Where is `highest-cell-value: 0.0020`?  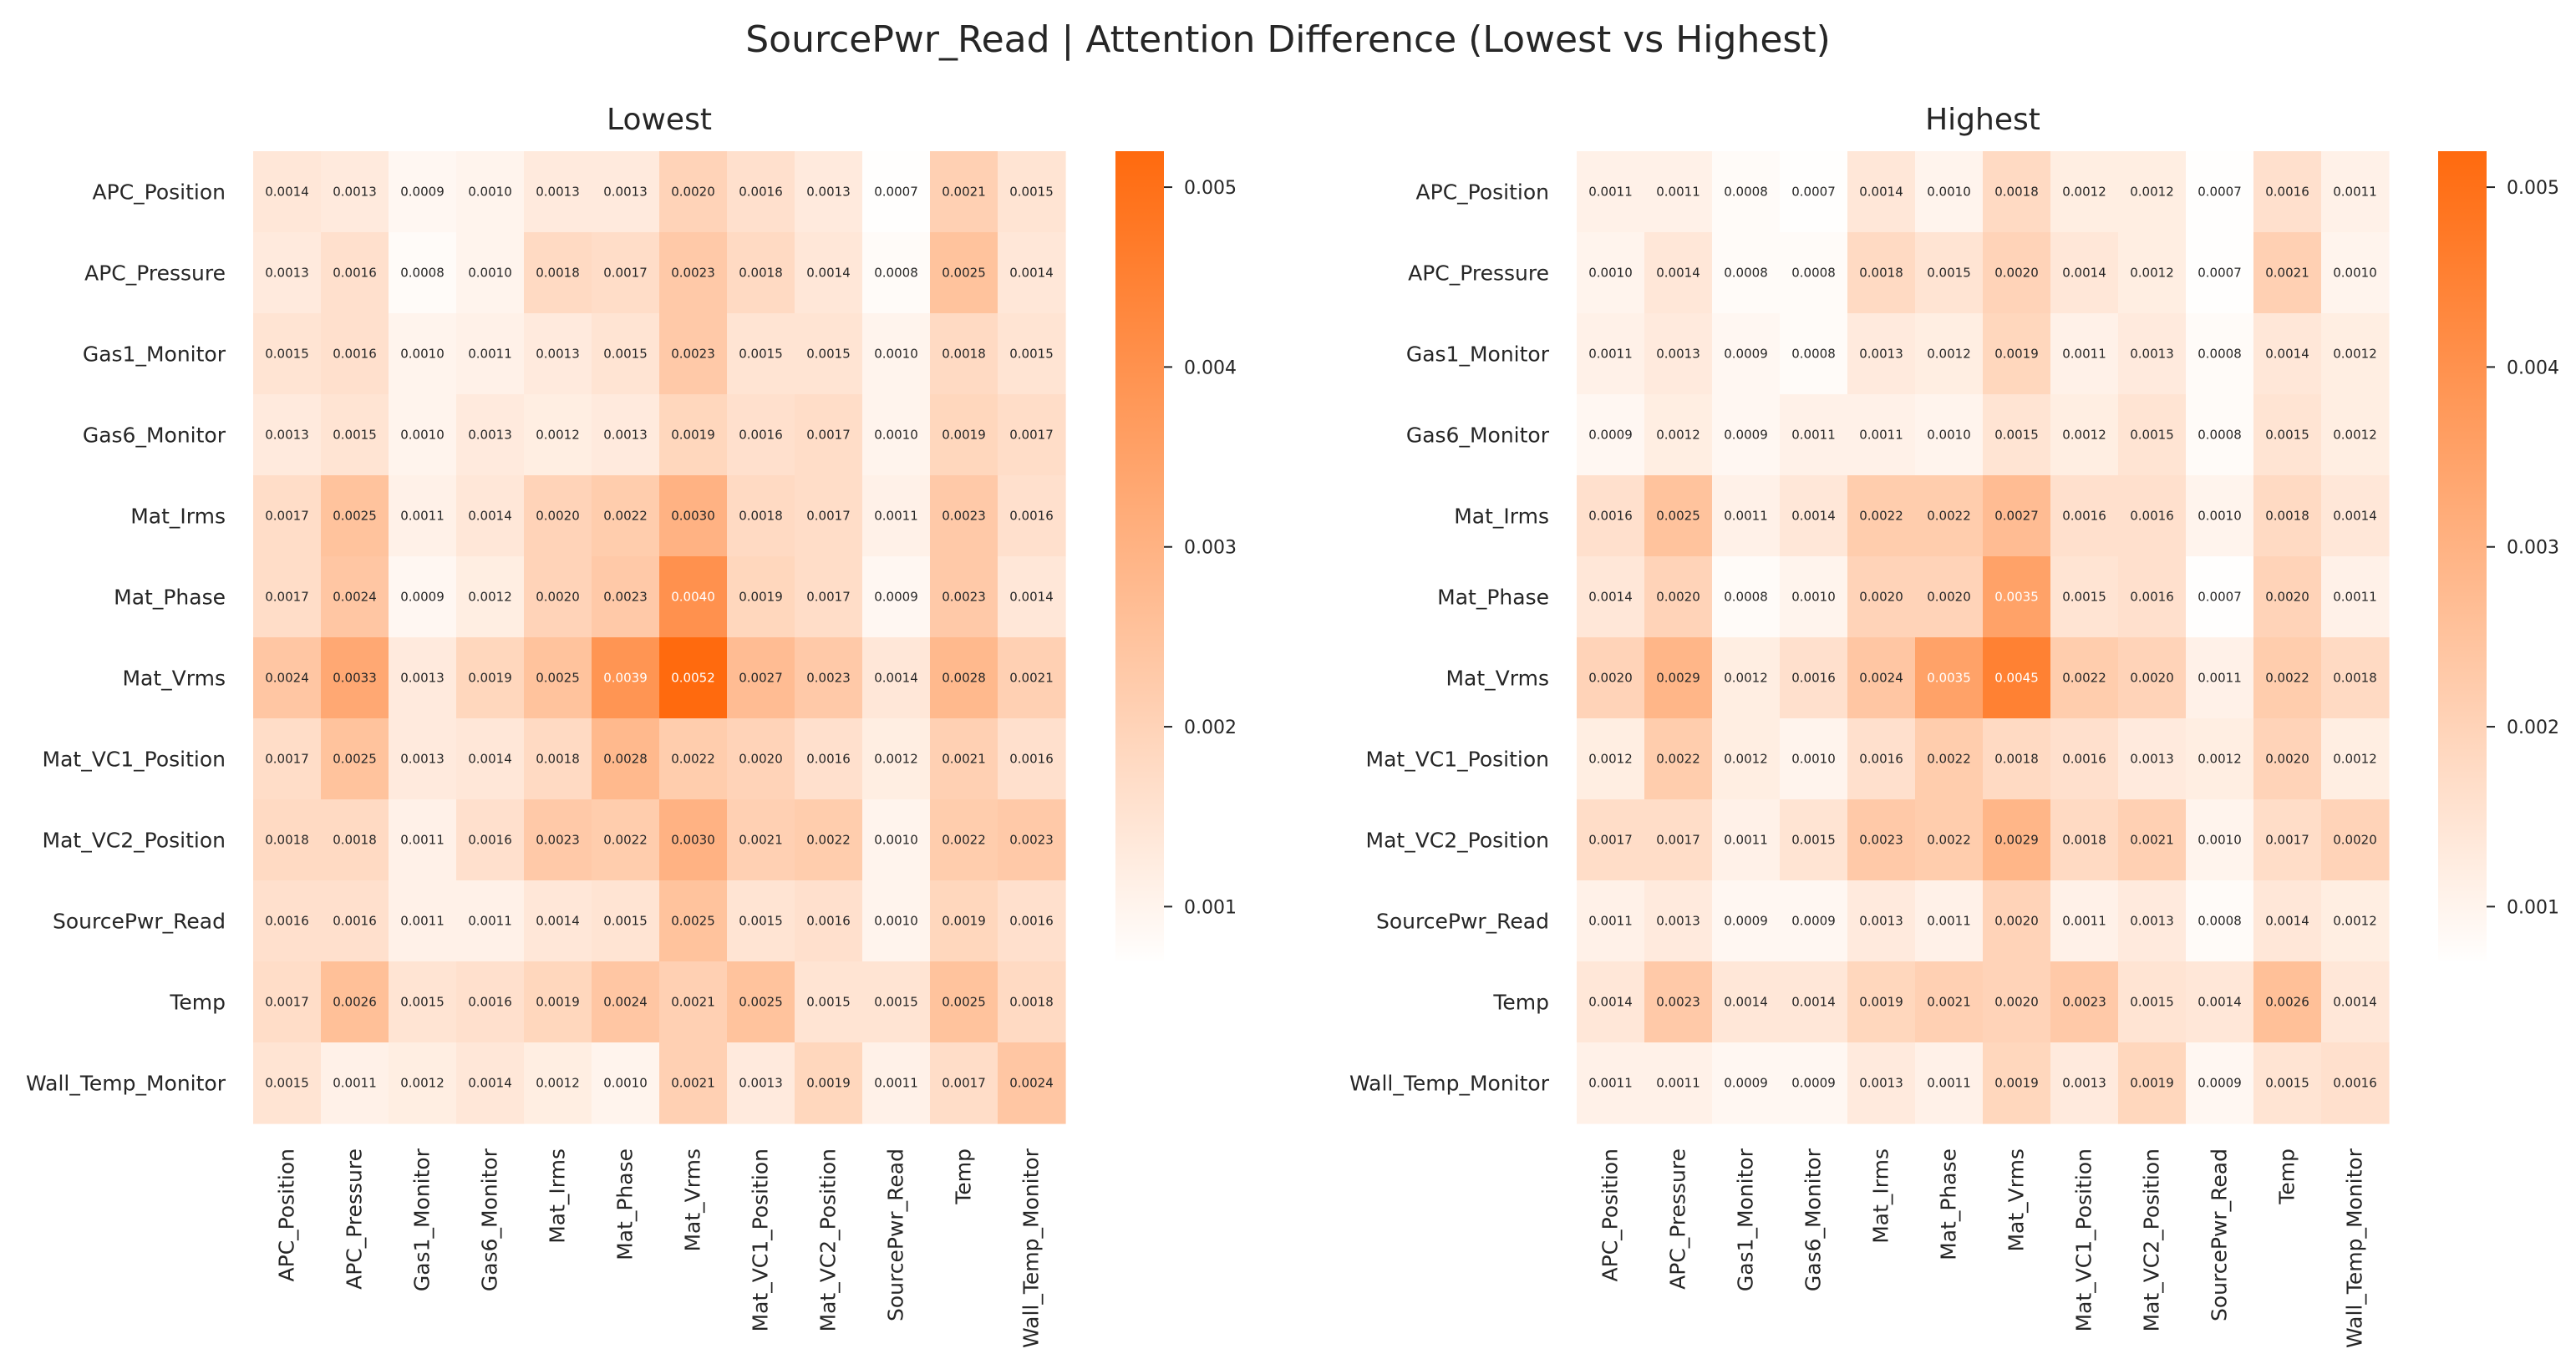
highest-cell-value: 0.0020 is located at coordinates (2287, 597).